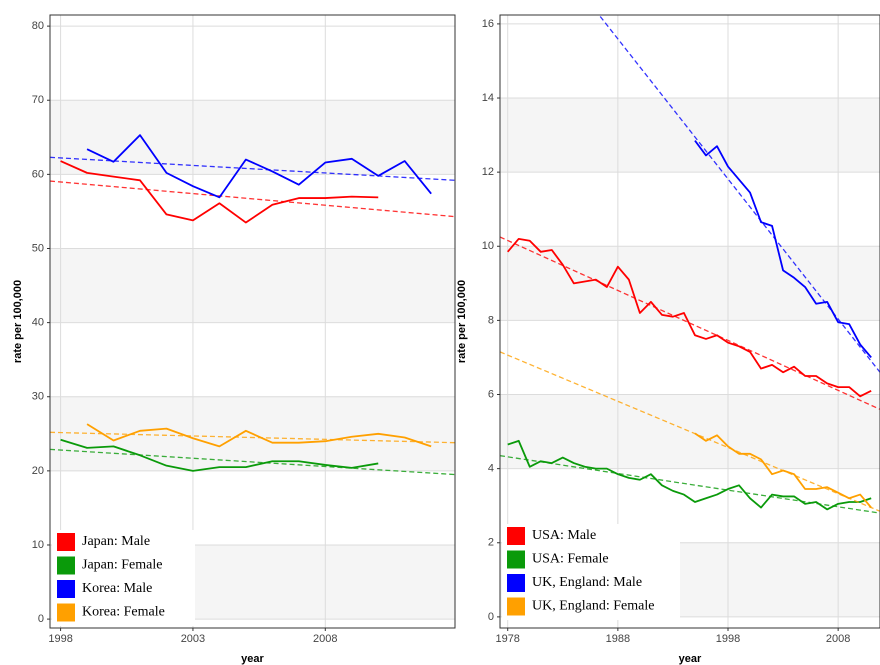  What do you see at coordinates (38, 174) in the screenshot?
I see `y-tick-label: 60` at bounding box center [38, 174].